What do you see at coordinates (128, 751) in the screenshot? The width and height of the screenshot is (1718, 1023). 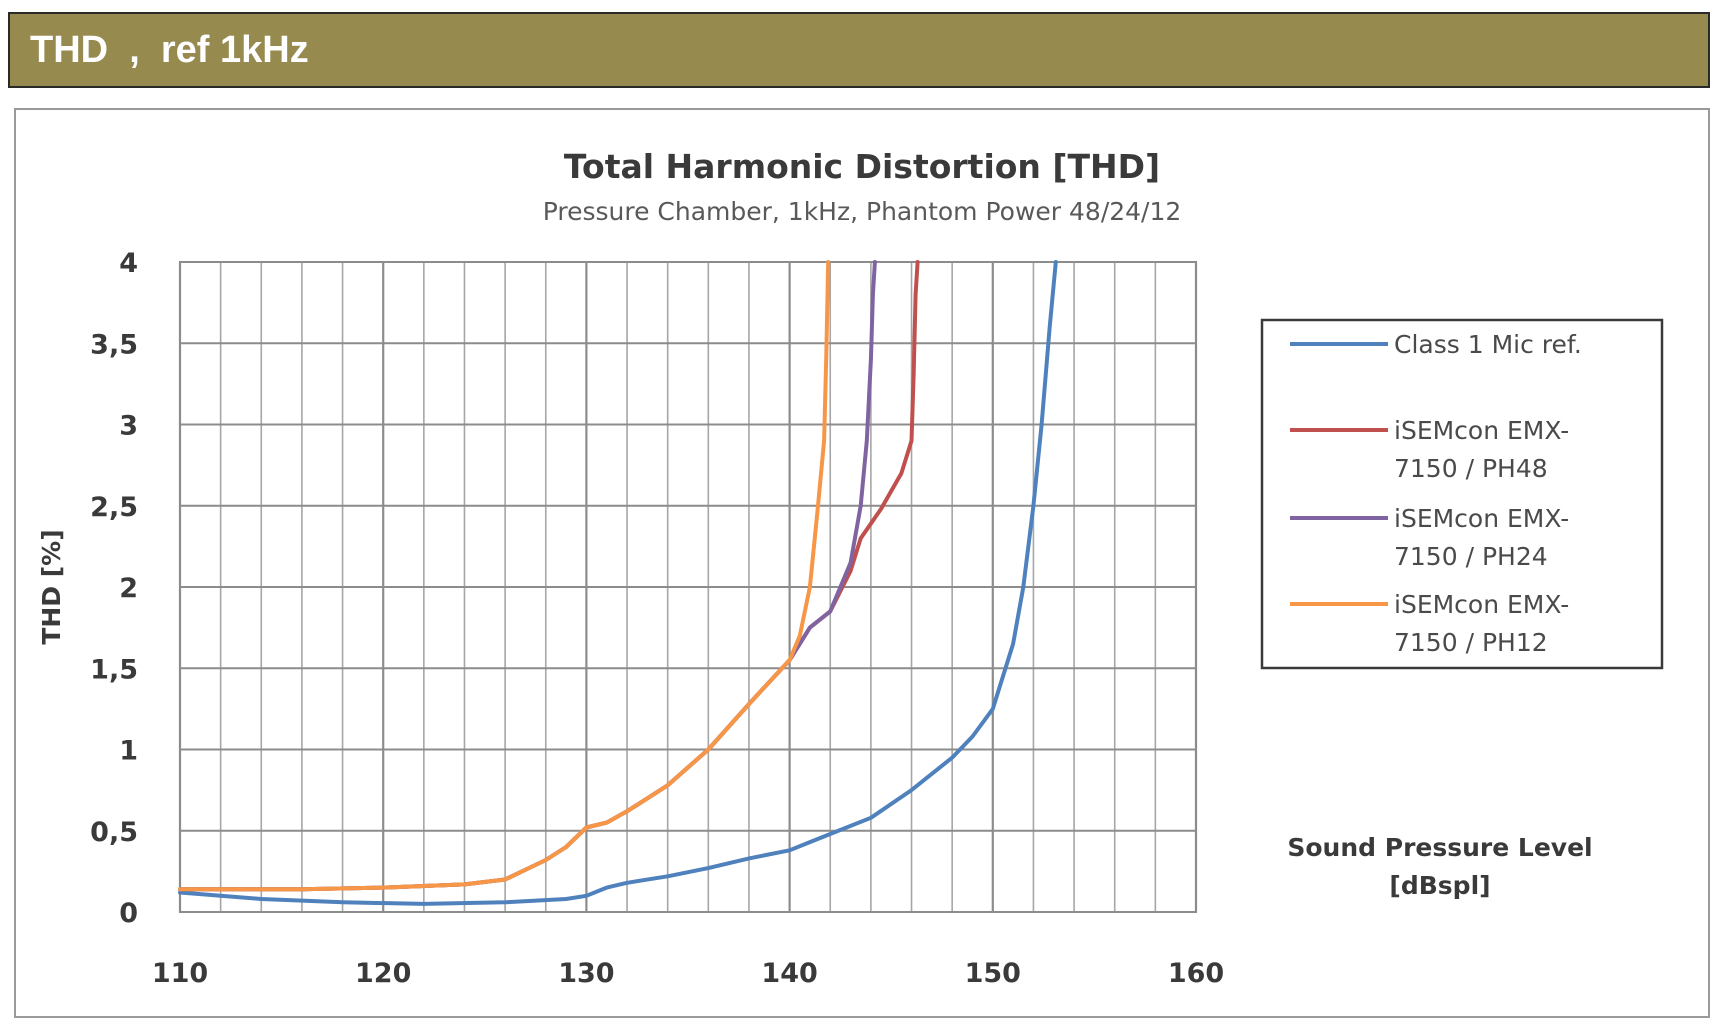 I see `y-tick-label: 1` at bounding box center [128, 751].